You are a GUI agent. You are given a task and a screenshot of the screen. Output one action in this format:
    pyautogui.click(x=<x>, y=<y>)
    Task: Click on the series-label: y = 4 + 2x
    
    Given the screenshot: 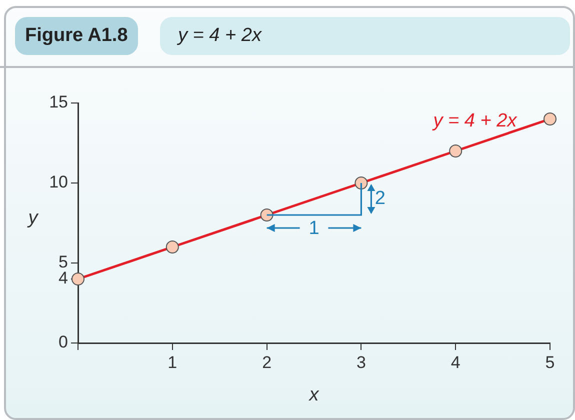 What is the action you would take?
    pyautogui.click(x=474, y=121)
    